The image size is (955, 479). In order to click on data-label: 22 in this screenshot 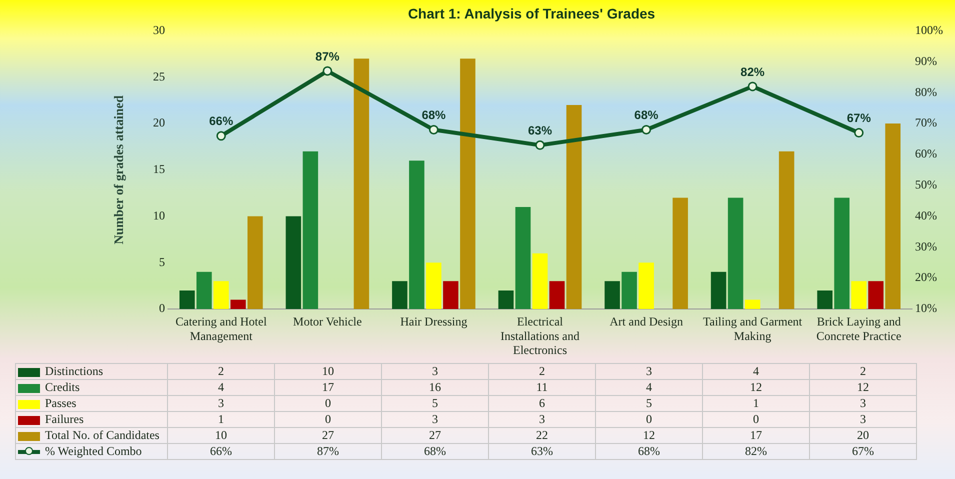, I will do `click(542, 436)`.